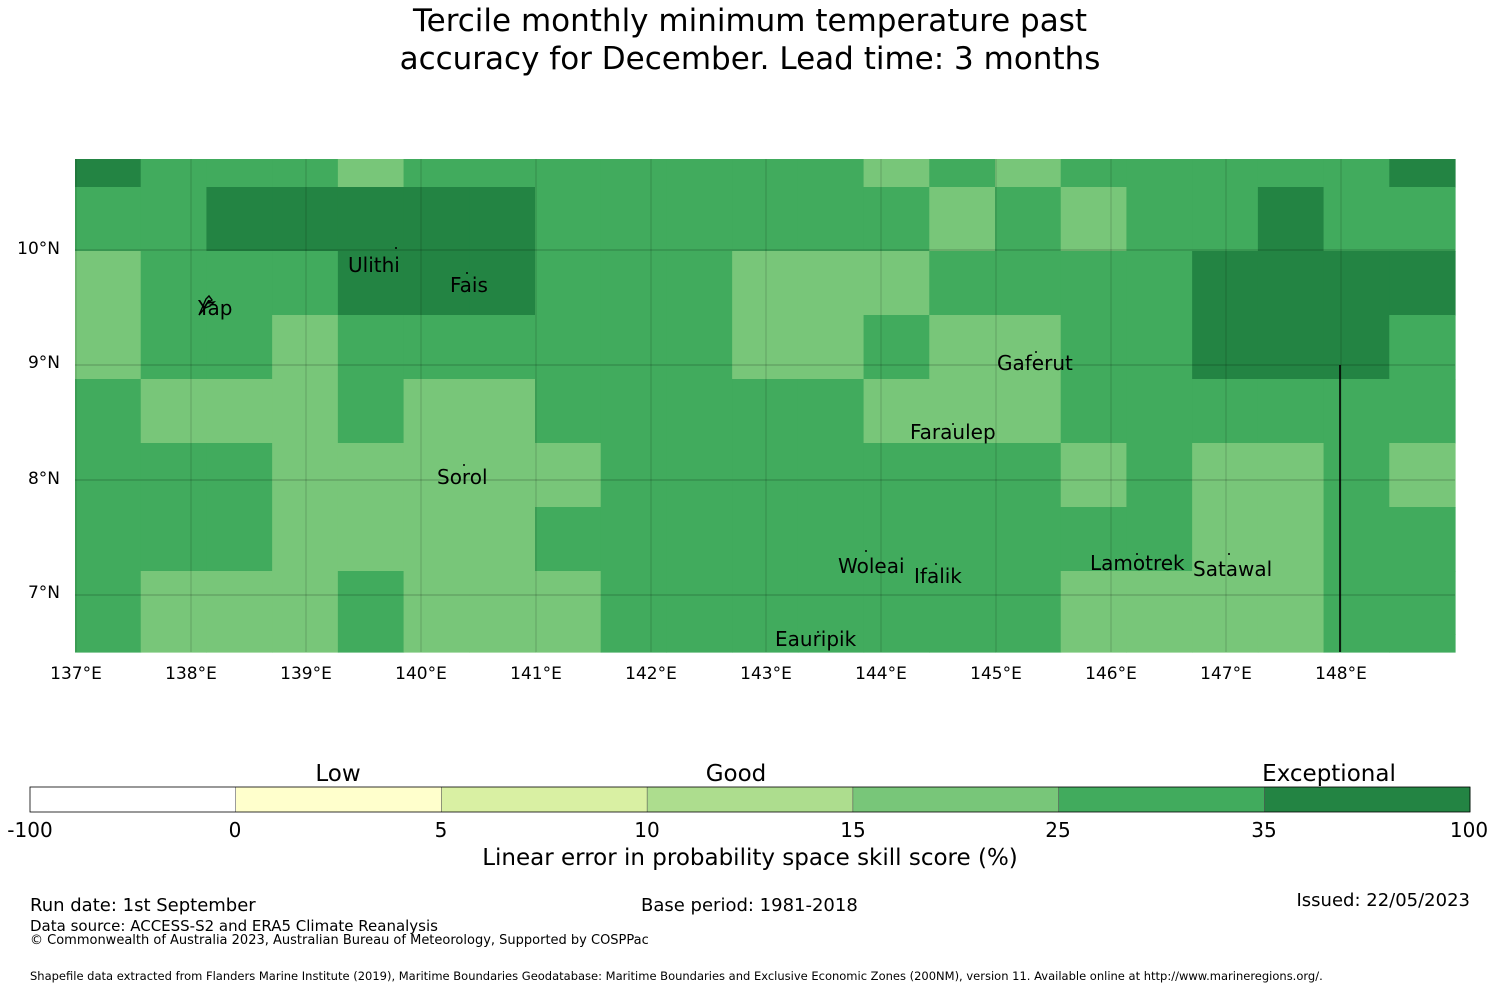 The width and height of the screenshot is (1500, 990). Describe the element at coordinates (43, 363) in the screenshot. I see `lat-tick-9: 9°N` at that location.